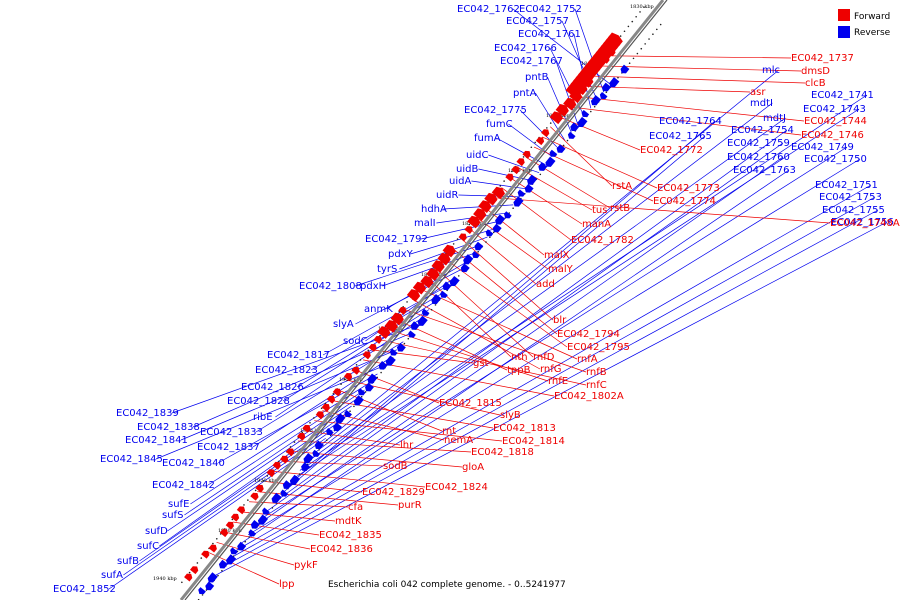 The width and height of the screenshot is (900, 600). Describe the element at coordinates (822, 147) in the screenshot. I see `reverse-gene-label: EC042_1749` at that location.